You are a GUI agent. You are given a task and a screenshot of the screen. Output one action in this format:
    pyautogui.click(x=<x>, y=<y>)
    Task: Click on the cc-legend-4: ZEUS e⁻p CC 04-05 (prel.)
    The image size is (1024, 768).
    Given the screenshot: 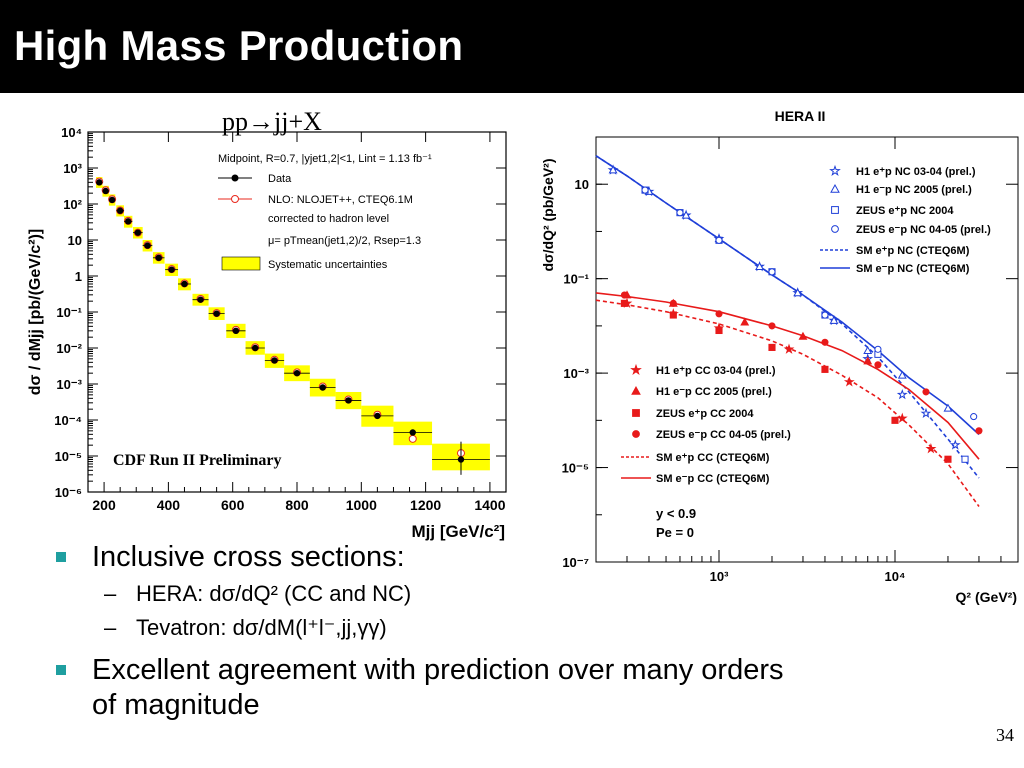 What is the action you would take?
    pyautogui.click(x=723, y=435)
    